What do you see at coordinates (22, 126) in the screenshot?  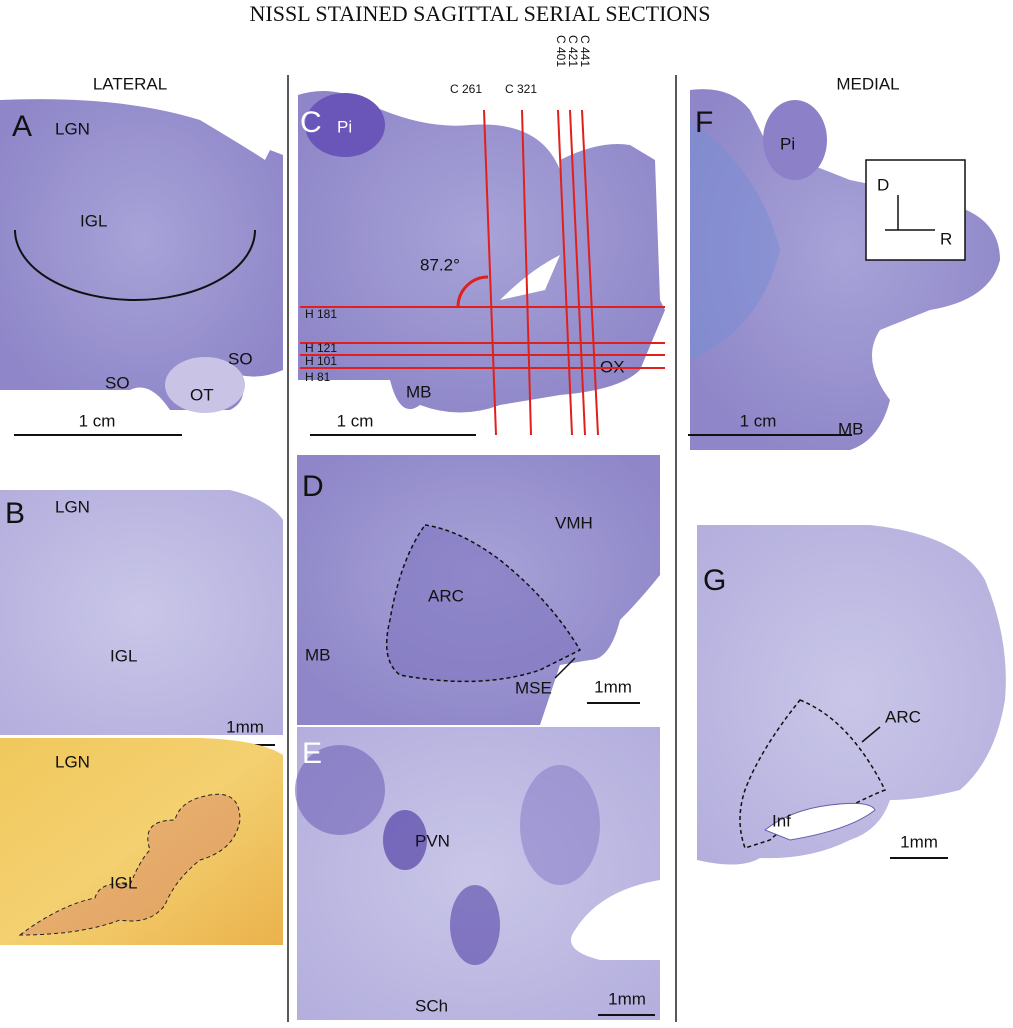 I see `panel-letter: A` at bounding box center [22, 126].